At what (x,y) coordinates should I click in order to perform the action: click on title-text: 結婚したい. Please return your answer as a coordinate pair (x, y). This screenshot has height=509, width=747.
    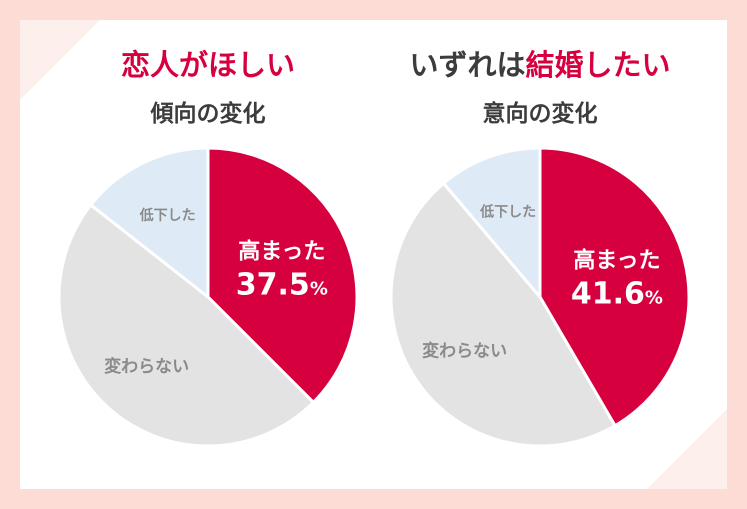
    Looking at the image, I should click on (598, 65).